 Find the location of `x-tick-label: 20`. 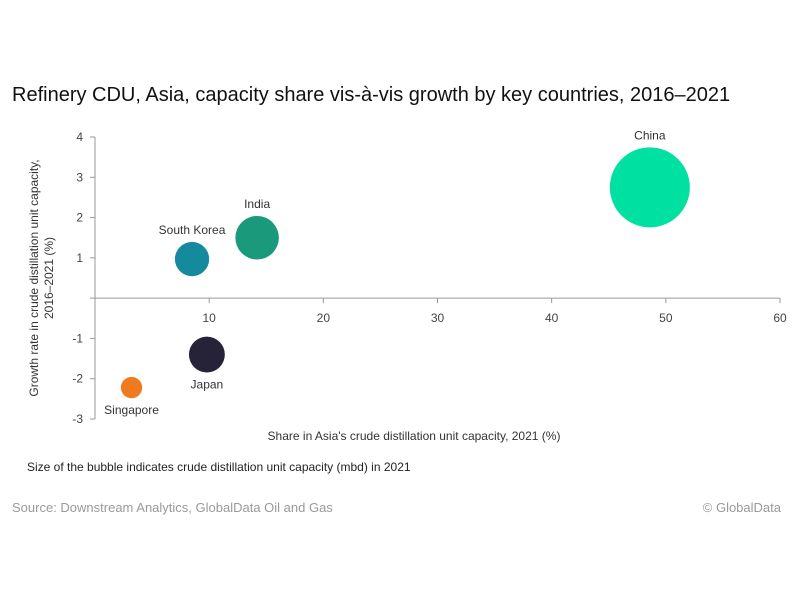

x-tick-label: 20 is located at coordinates (324, 318).